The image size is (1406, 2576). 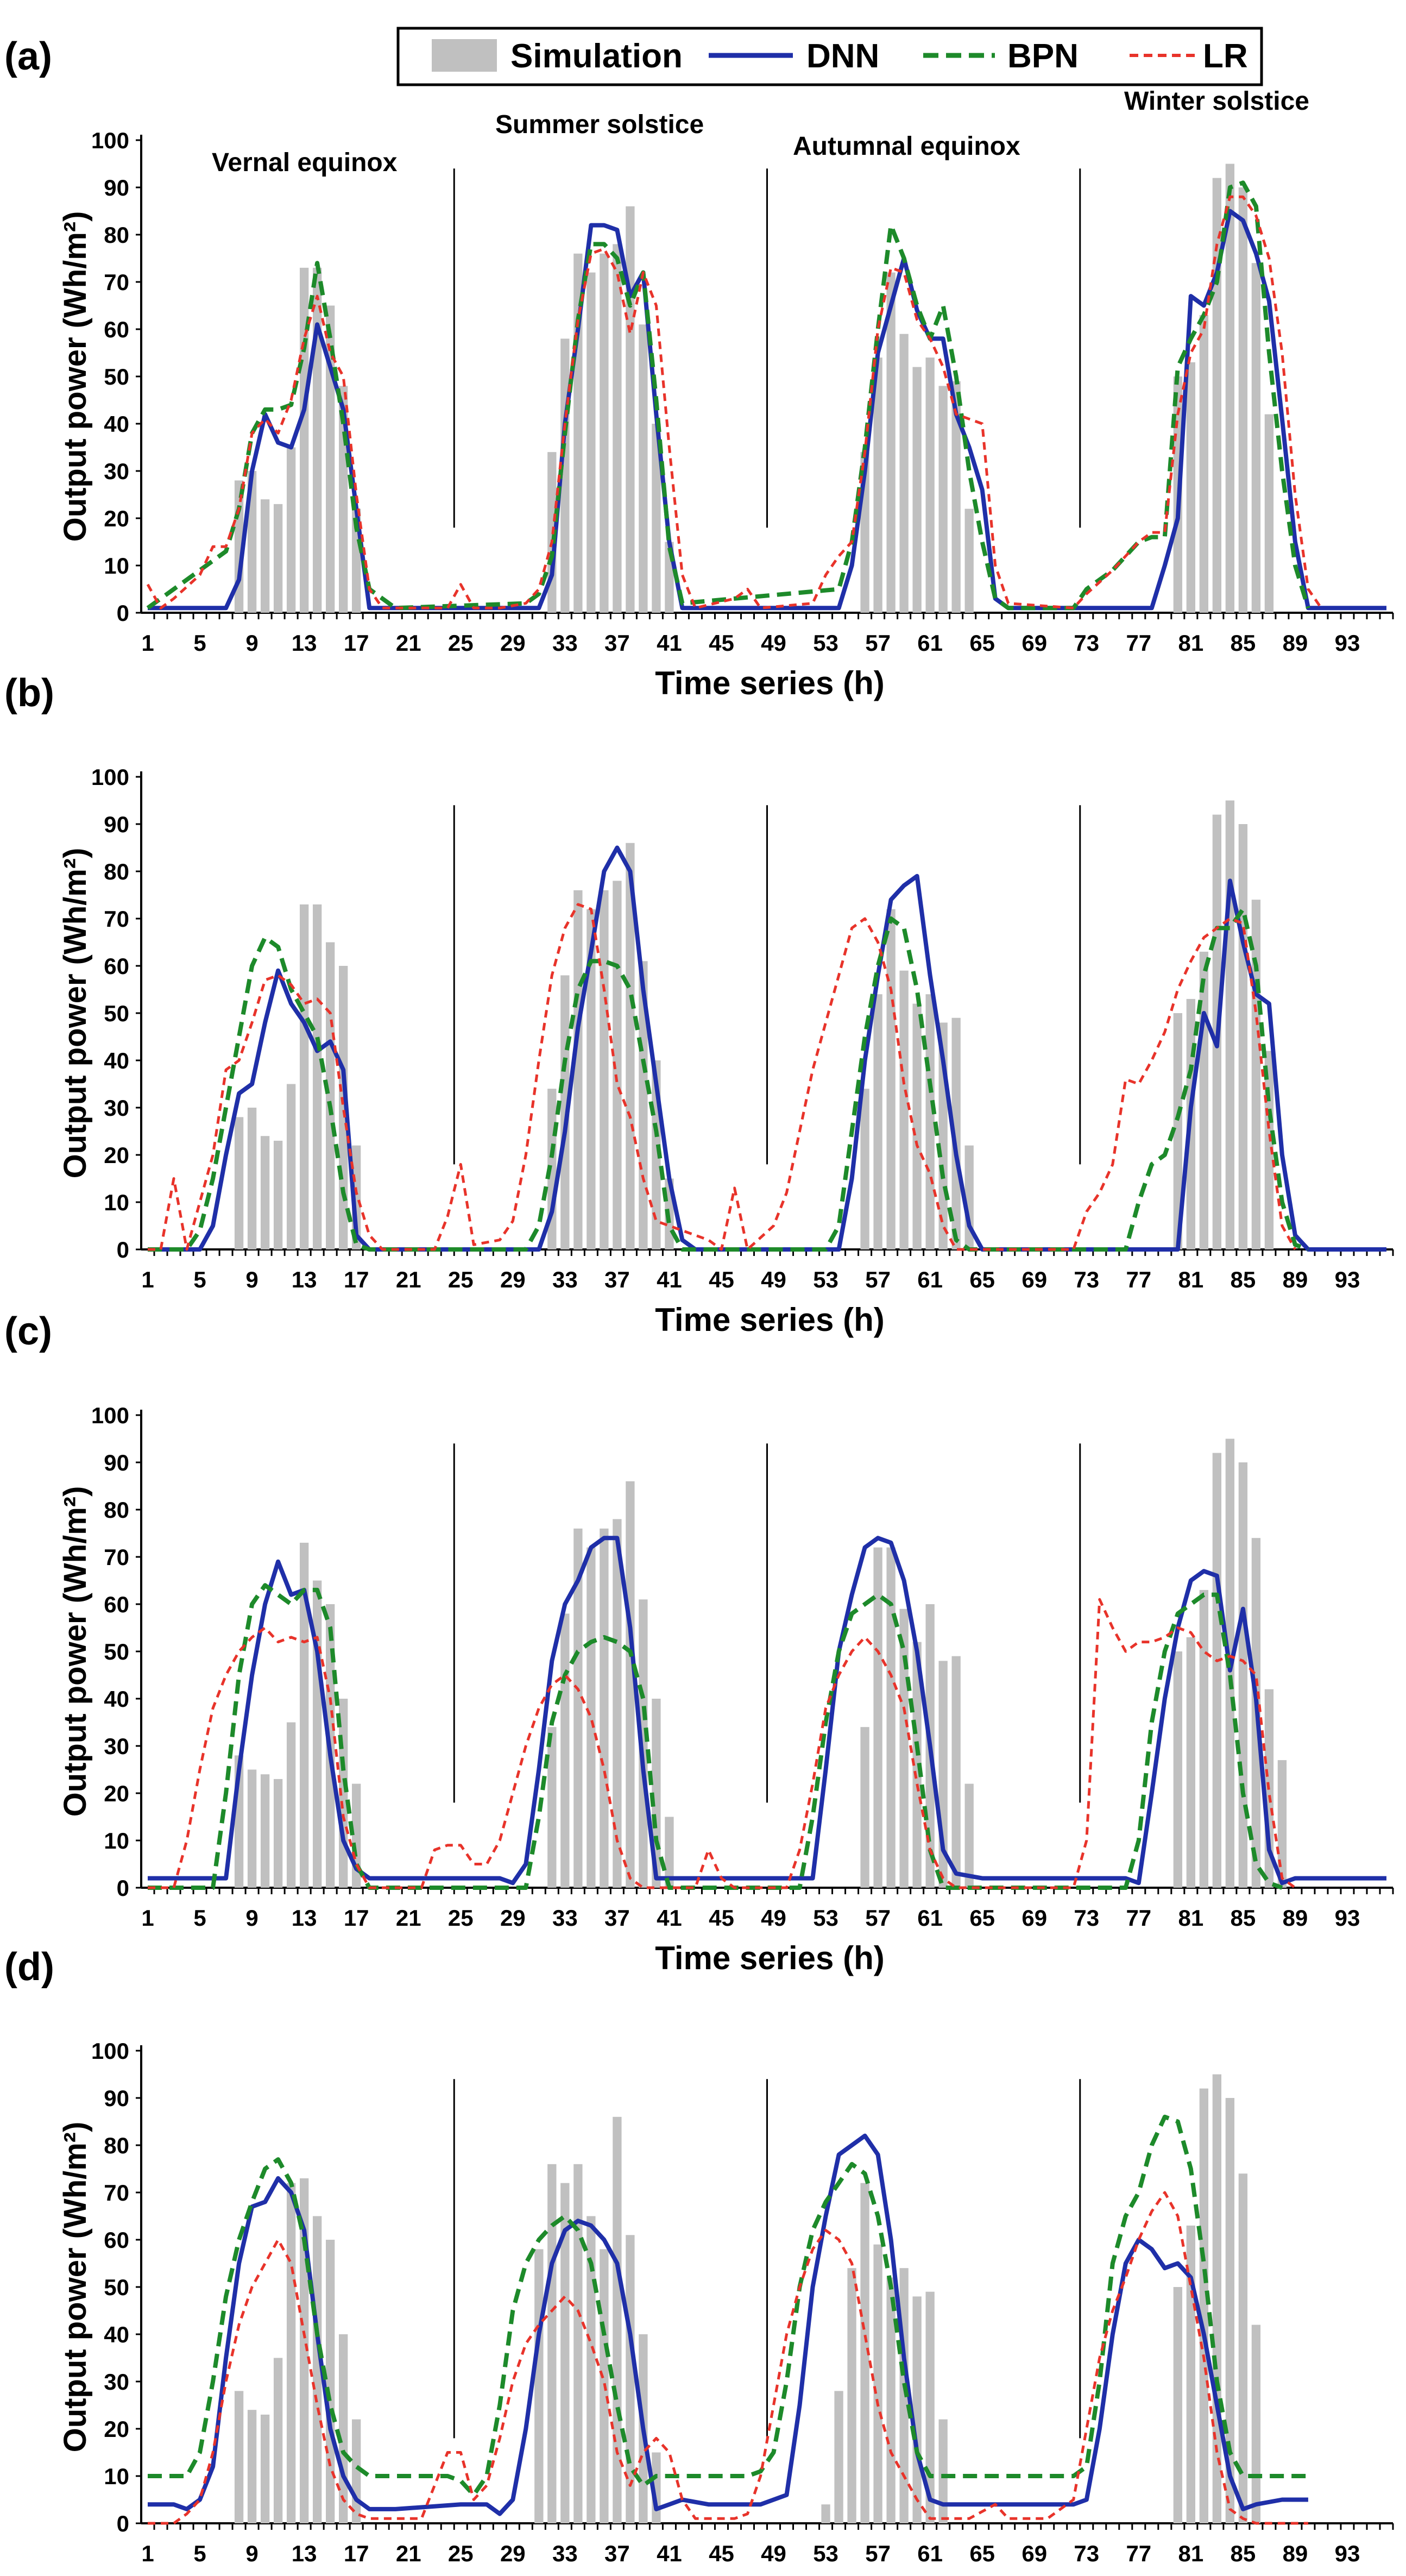 I want to click on x-tick-label: 57, so click(x=878, y=1279).